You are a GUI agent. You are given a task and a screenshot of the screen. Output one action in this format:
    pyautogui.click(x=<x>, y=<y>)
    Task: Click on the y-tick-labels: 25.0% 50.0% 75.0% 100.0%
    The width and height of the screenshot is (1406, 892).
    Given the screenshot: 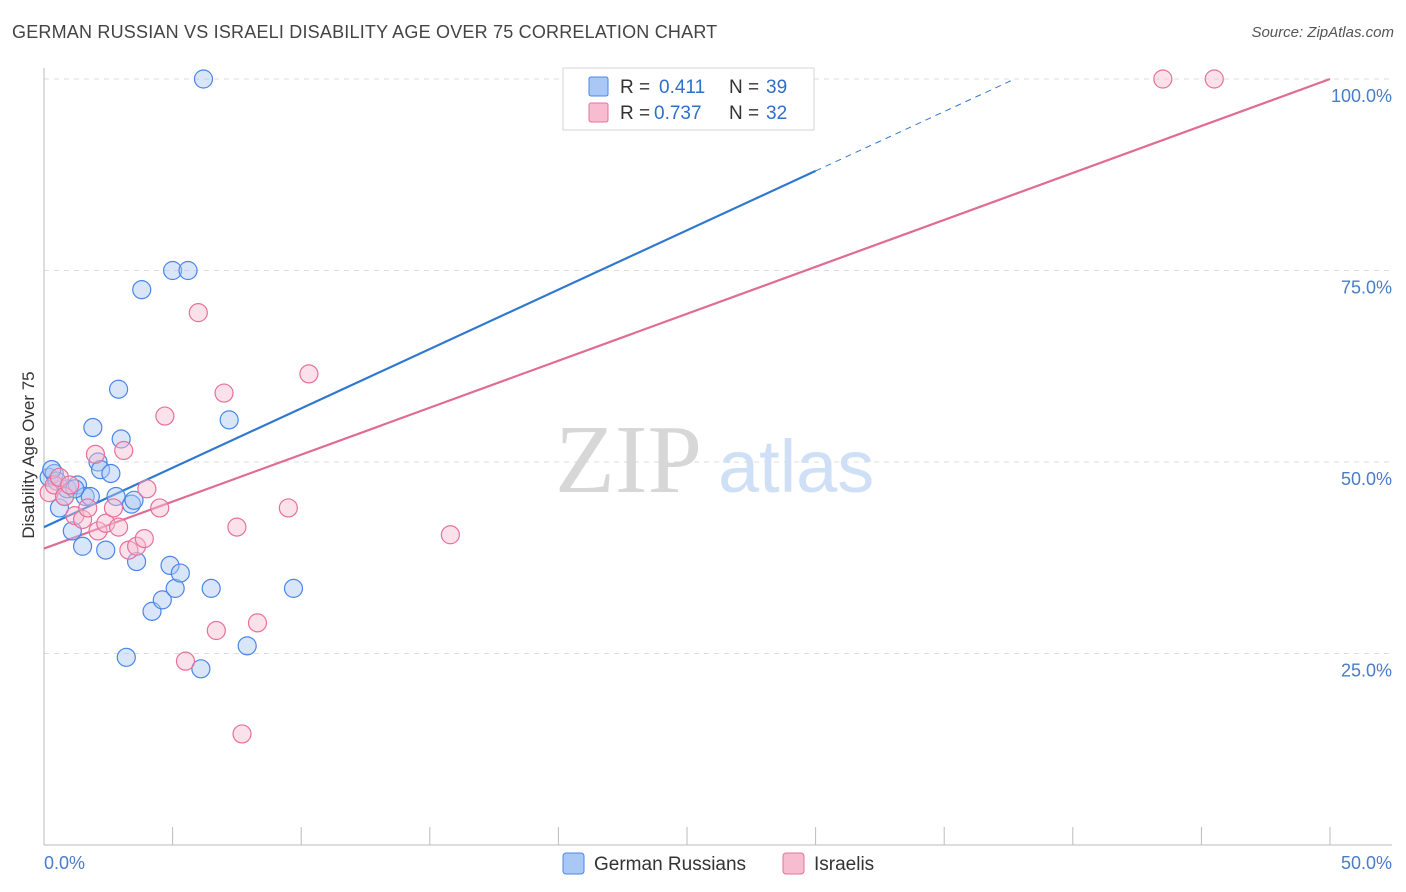 What is the action you would take?
    pyautogui.click(x=1361, y=383)
    